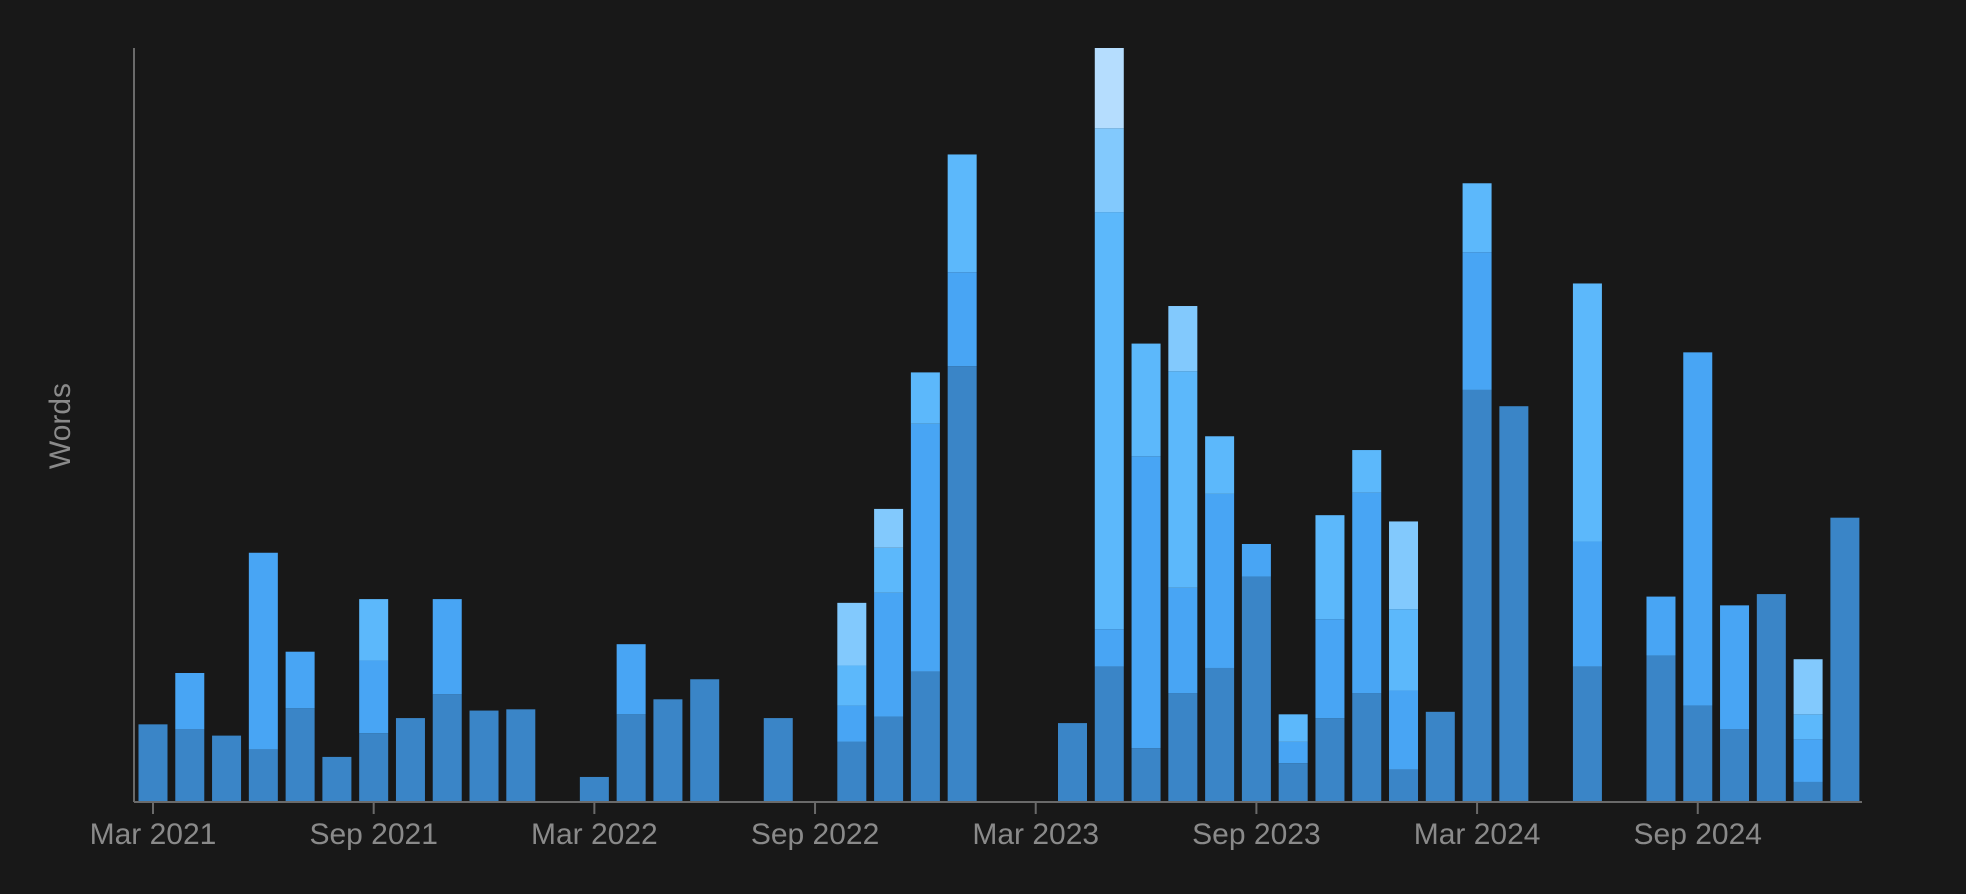  I want to click on x-tick-label: Mar 2022, so click(594, 834).